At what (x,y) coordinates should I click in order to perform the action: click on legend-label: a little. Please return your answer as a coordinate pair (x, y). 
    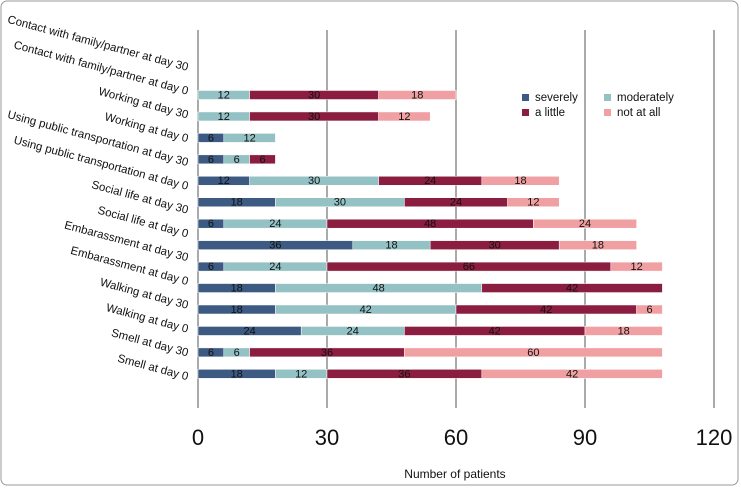
    Looking at the image, I should click on (550, 113).